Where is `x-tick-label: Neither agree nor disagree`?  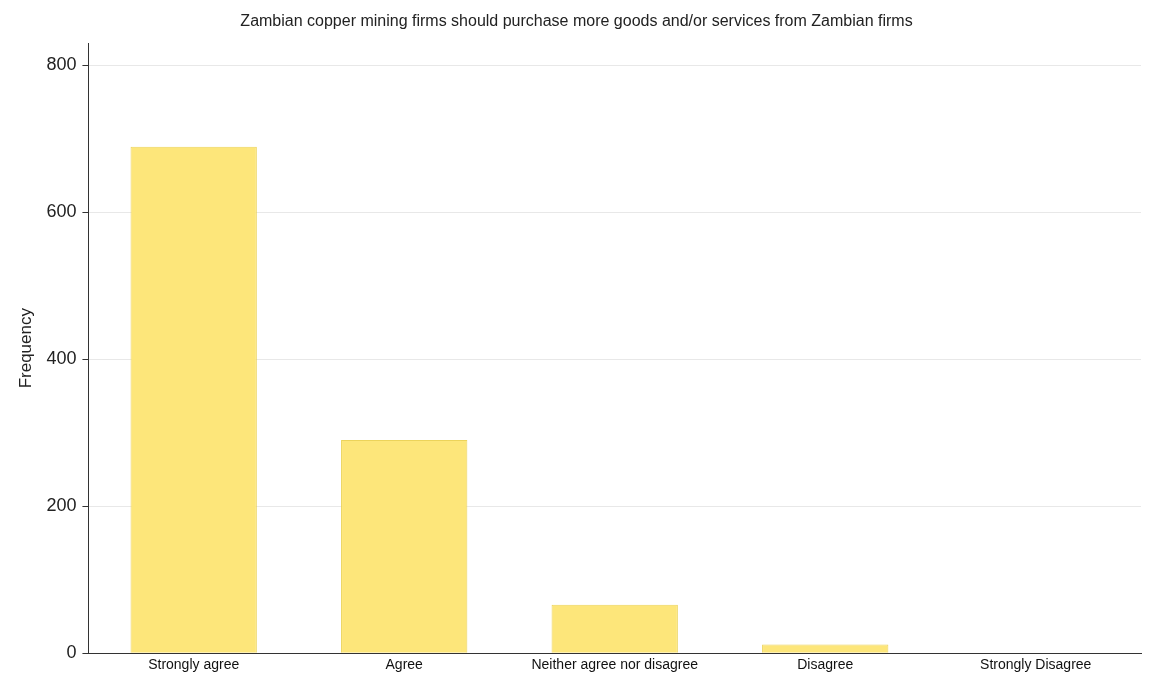
x-tick-label: Neither agree nor disagree is located at coordinates (615, 664).